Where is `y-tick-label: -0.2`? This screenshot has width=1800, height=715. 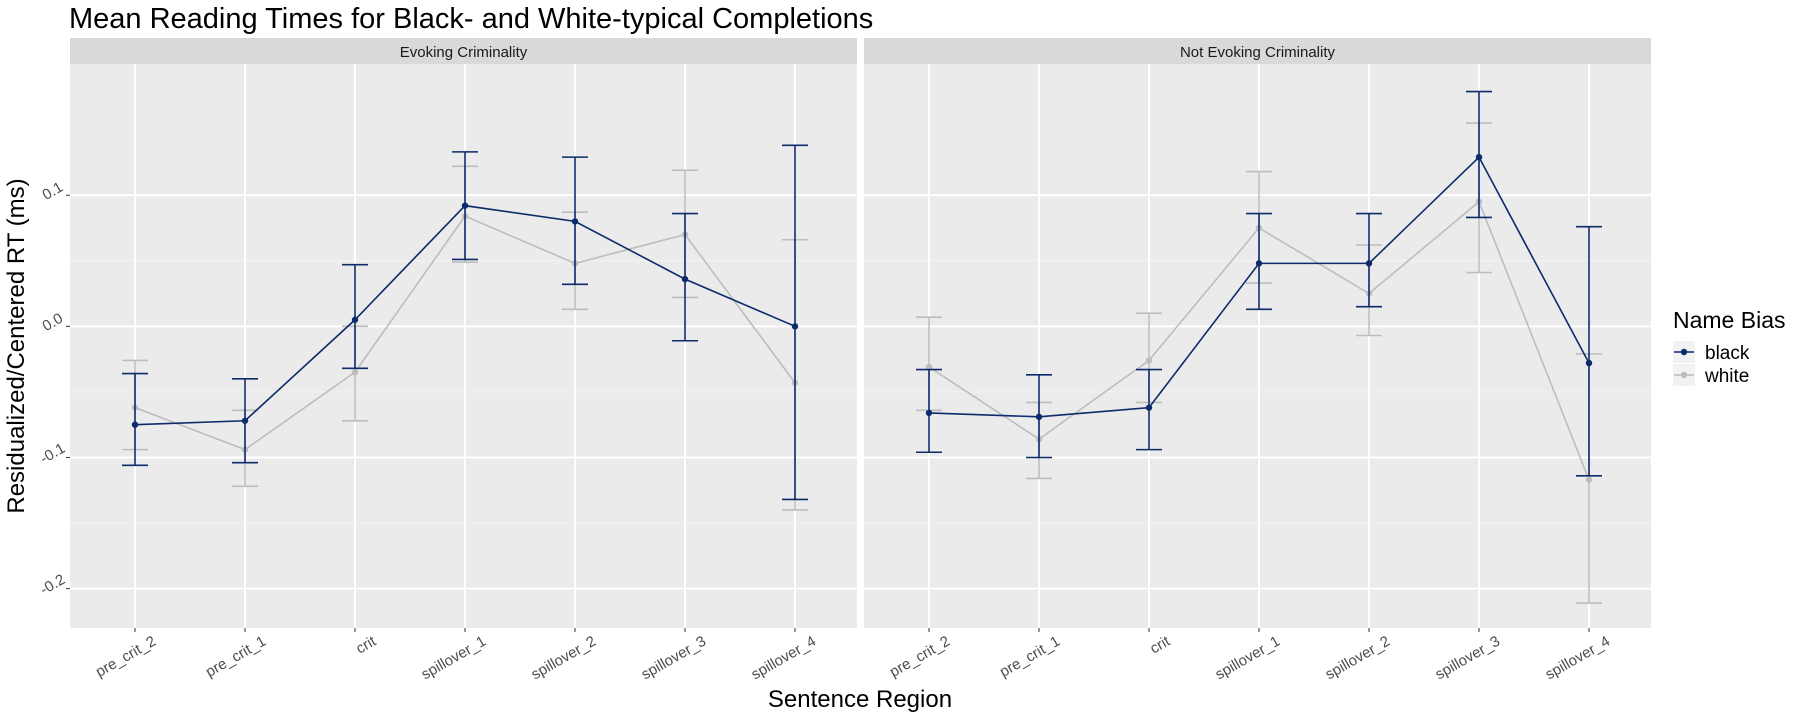
y-tick-label: -0.2 is located at coordinates (52, 585).